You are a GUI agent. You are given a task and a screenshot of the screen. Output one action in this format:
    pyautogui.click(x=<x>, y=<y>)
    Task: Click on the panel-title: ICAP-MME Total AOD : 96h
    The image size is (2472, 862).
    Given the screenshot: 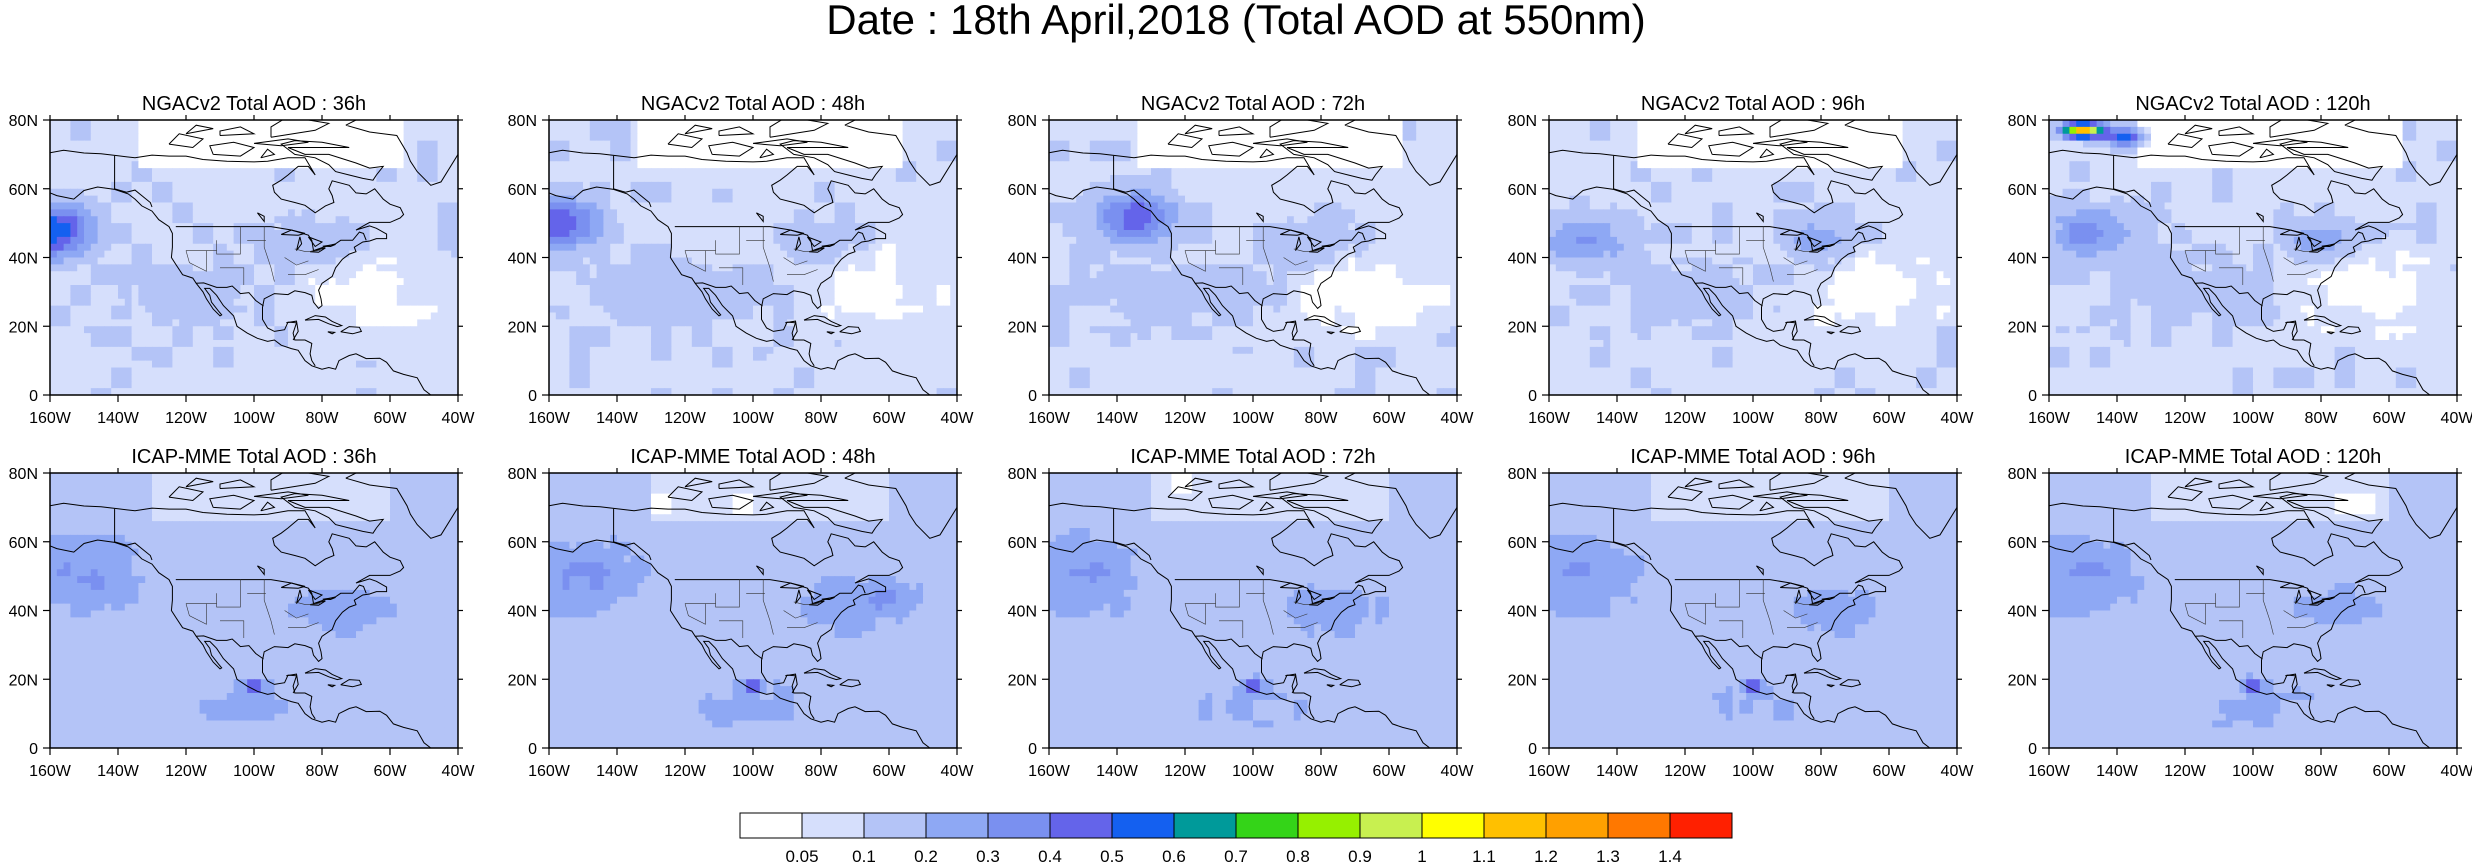 What is the action you would take?
    pyautogui.click(x=1752, y=457)
    